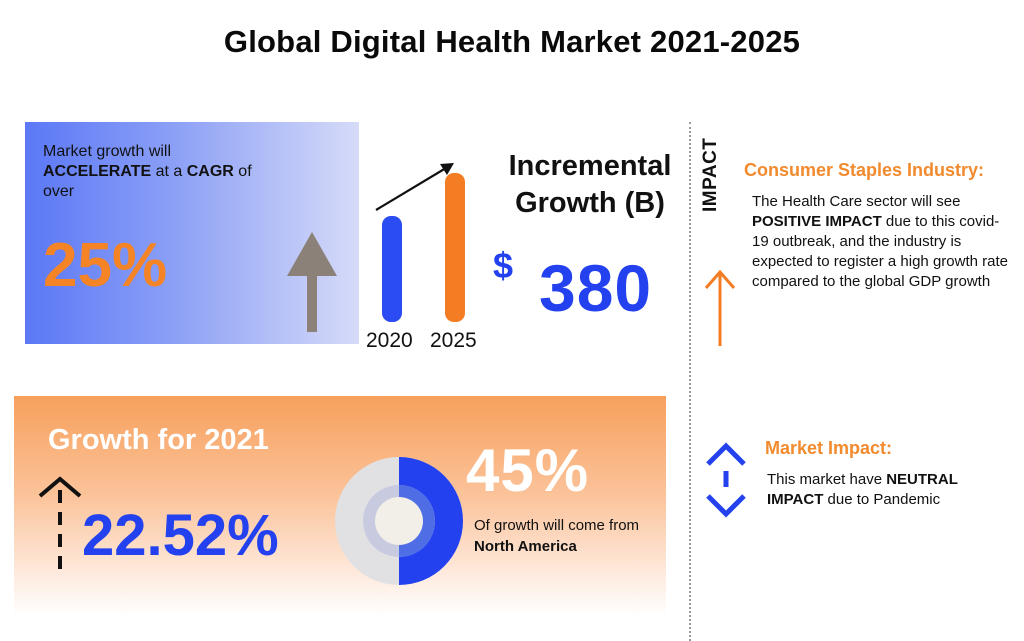  I want to click on growth-value: 22.52%, so click(180, 535).